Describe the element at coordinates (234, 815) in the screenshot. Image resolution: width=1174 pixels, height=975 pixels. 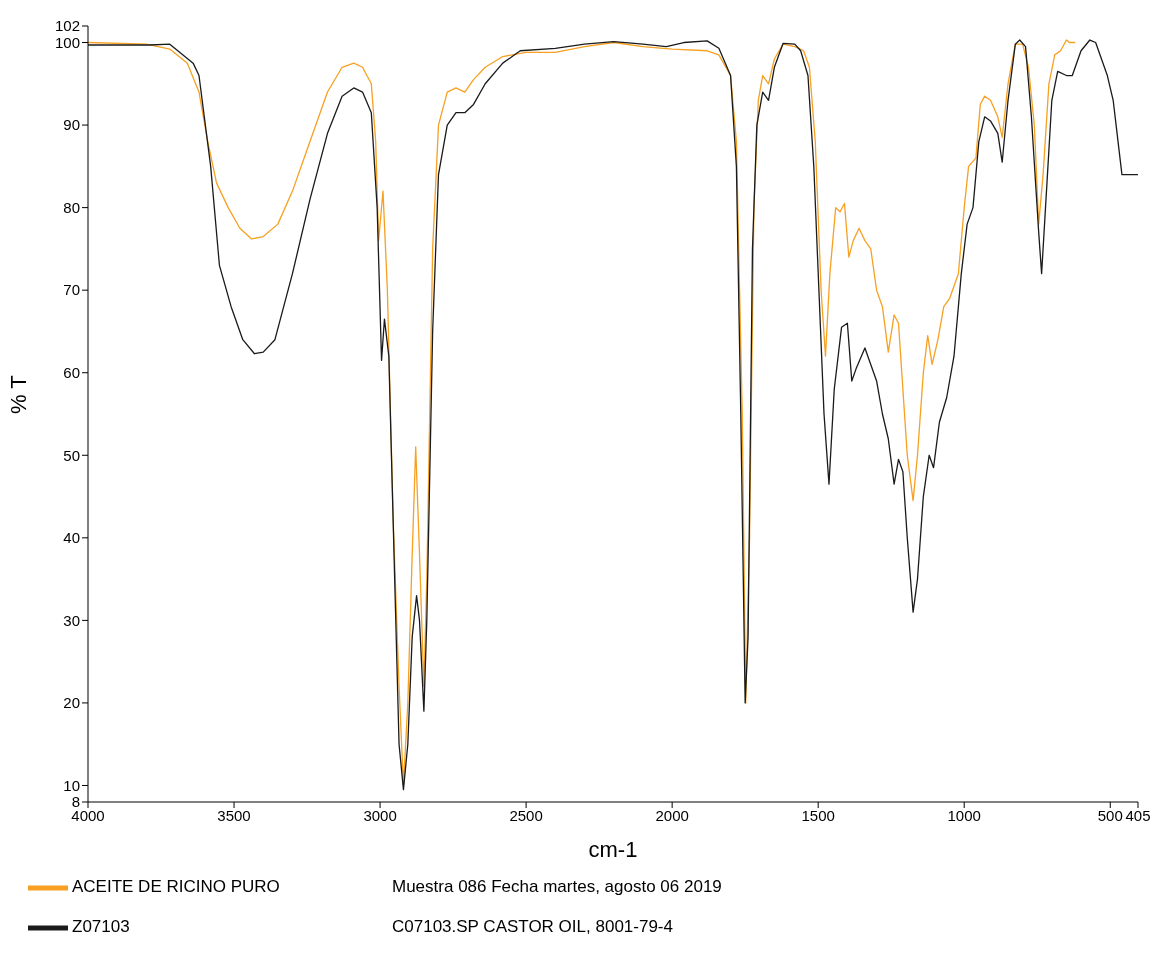
I see `x-tick-label: 3500` at that location.